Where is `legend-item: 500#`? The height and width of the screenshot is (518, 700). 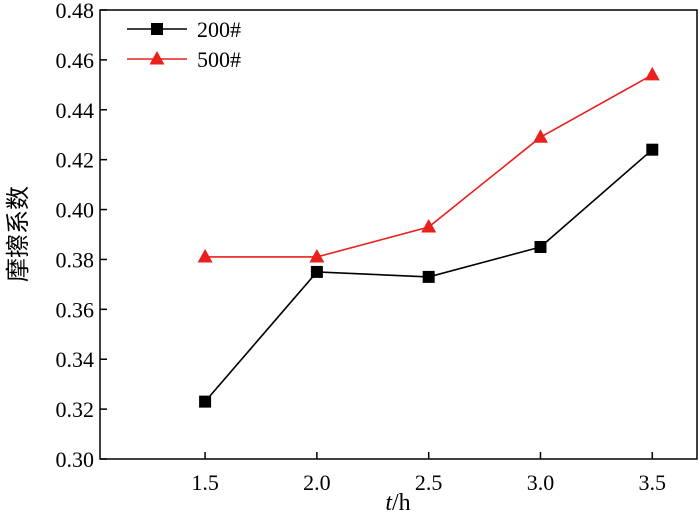
legend-item: 500# is located at coordinates (184, 59).